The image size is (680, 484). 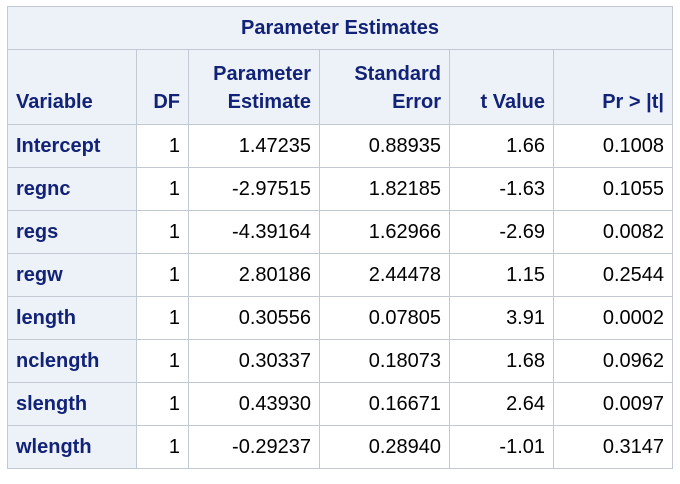 I want to click on table-title: Parameter Estimates, so click(x=340, y=28).